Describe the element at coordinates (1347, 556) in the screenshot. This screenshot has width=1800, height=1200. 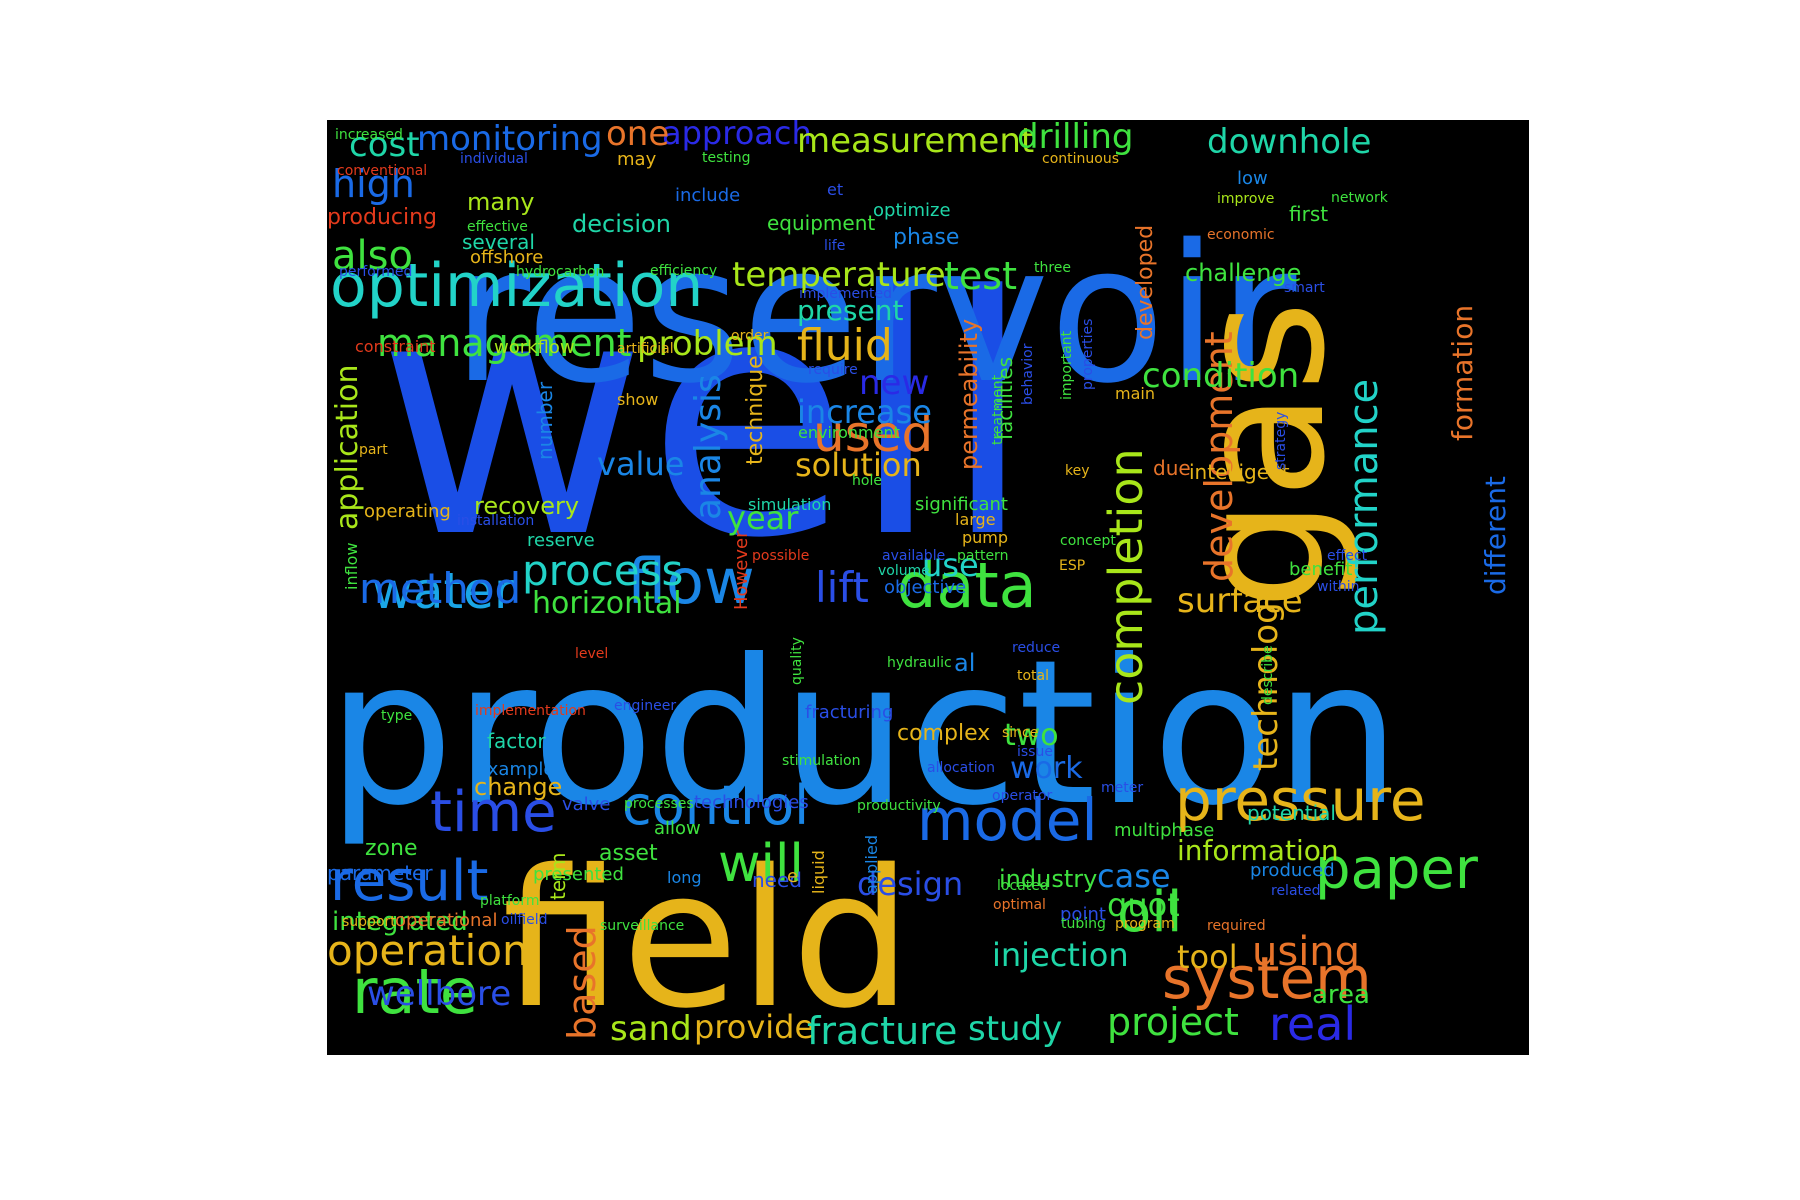
I see `word-effect: effect` at that location.